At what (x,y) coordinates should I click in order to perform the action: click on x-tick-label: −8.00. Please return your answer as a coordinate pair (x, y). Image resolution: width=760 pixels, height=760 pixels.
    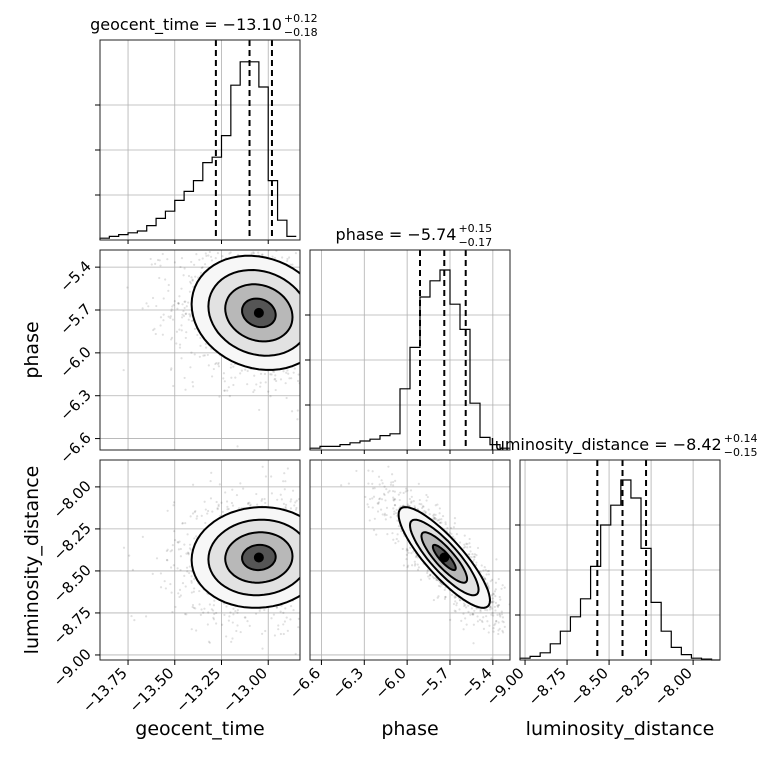
    Looking at the image, I should click on (673, 686).